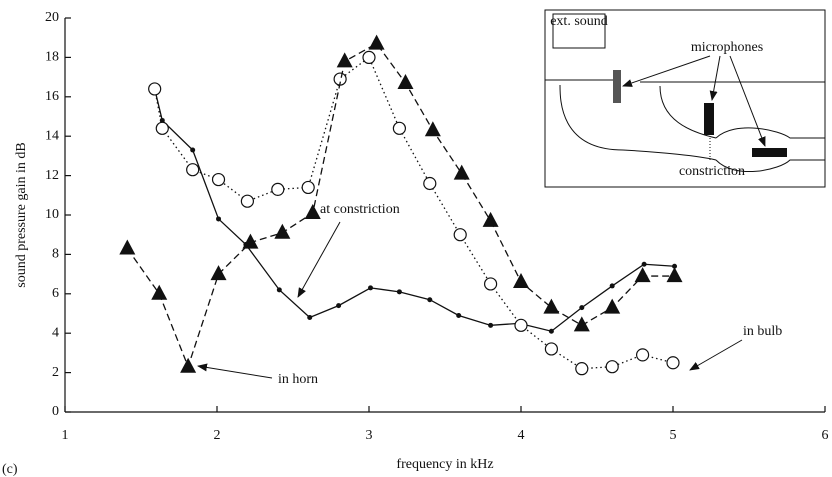 Image resolution: width=832 pixels, height=477 pixels. What do you see at coordinates (360, 209) in the screenshot?
I see `annotation: at constriction` at bounding box center [360, 209].